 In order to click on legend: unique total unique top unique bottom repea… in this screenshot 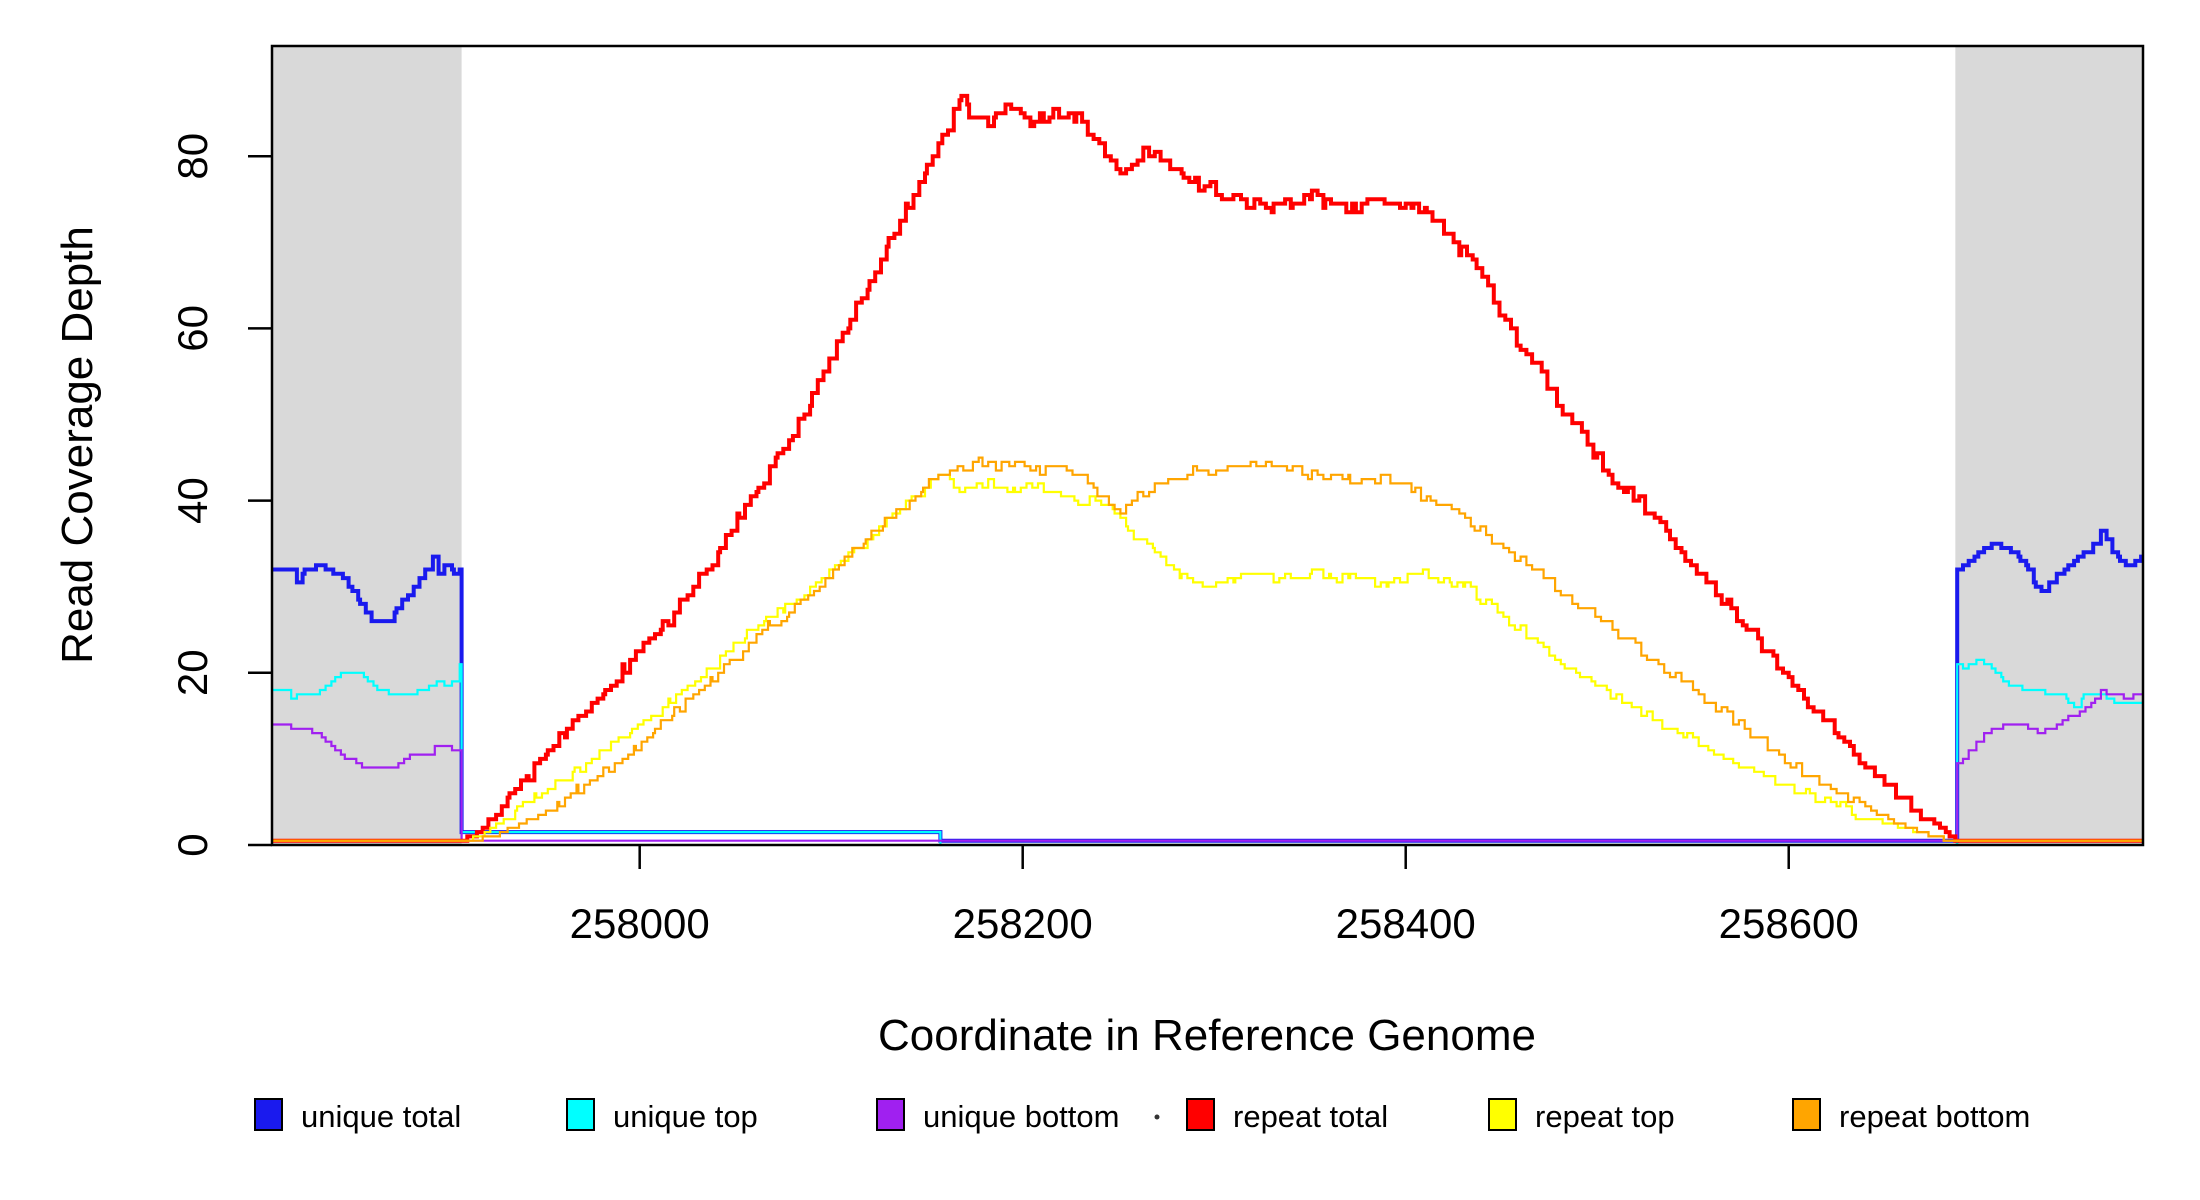, I will do `click(1142, 1116)`.